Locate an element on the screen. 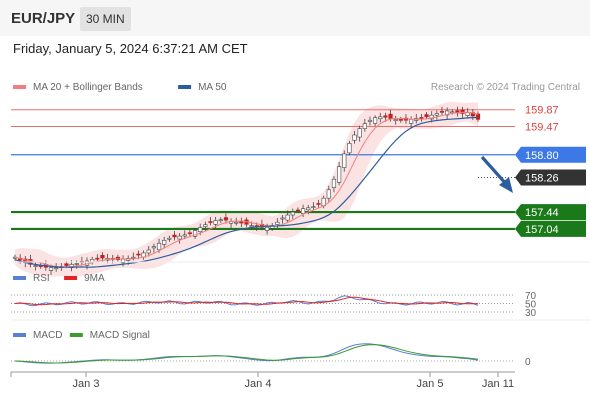 The image size is (590, 400). legend-label: 9MA is located at coordinates (94, 278).